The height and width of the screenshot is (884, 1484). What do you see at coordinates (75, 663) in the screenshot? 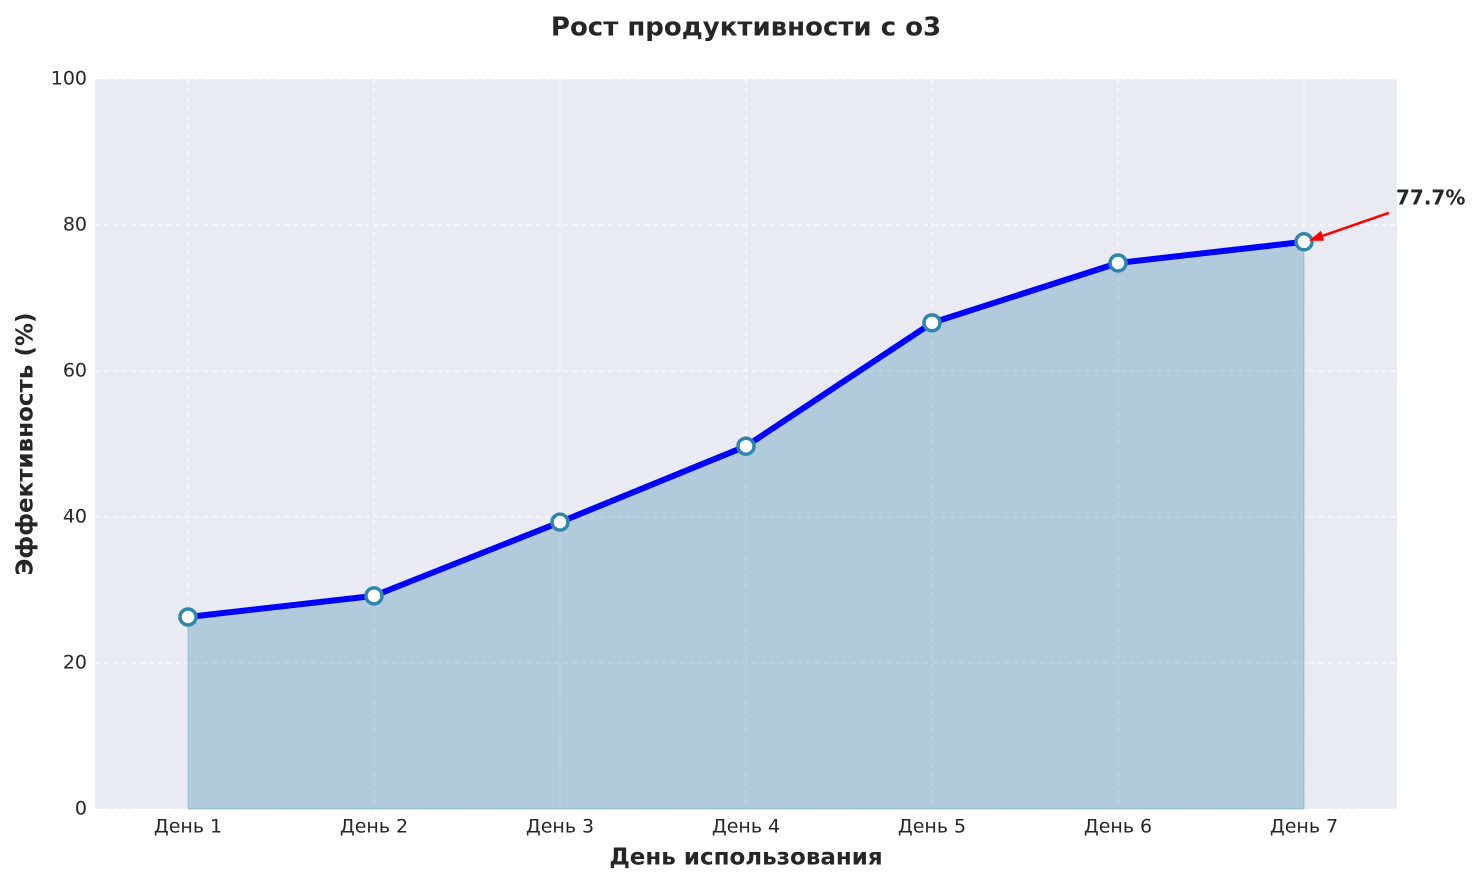
I see `y-tick-label: 20` at bounding box center [75, 663].